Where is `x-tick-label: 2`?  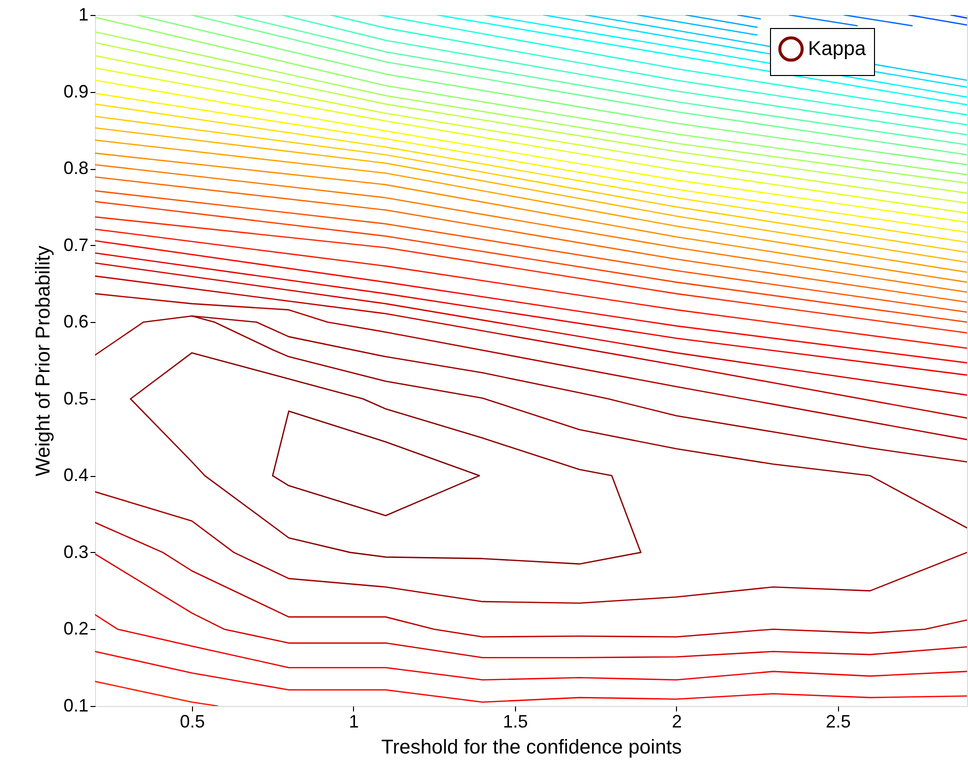 x-tick-label: 2 is located at coordinates (677, 722).